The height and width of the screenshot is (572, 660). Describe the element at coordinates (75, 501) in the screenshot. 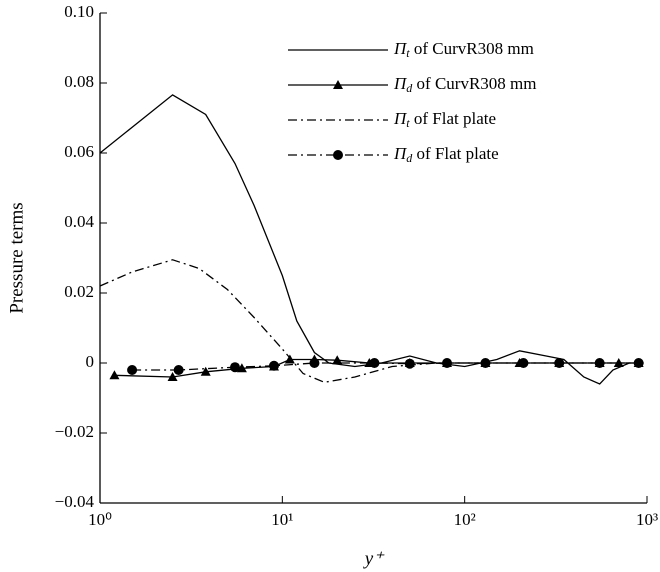

I see `y-tick-label: −0.04` at that location.